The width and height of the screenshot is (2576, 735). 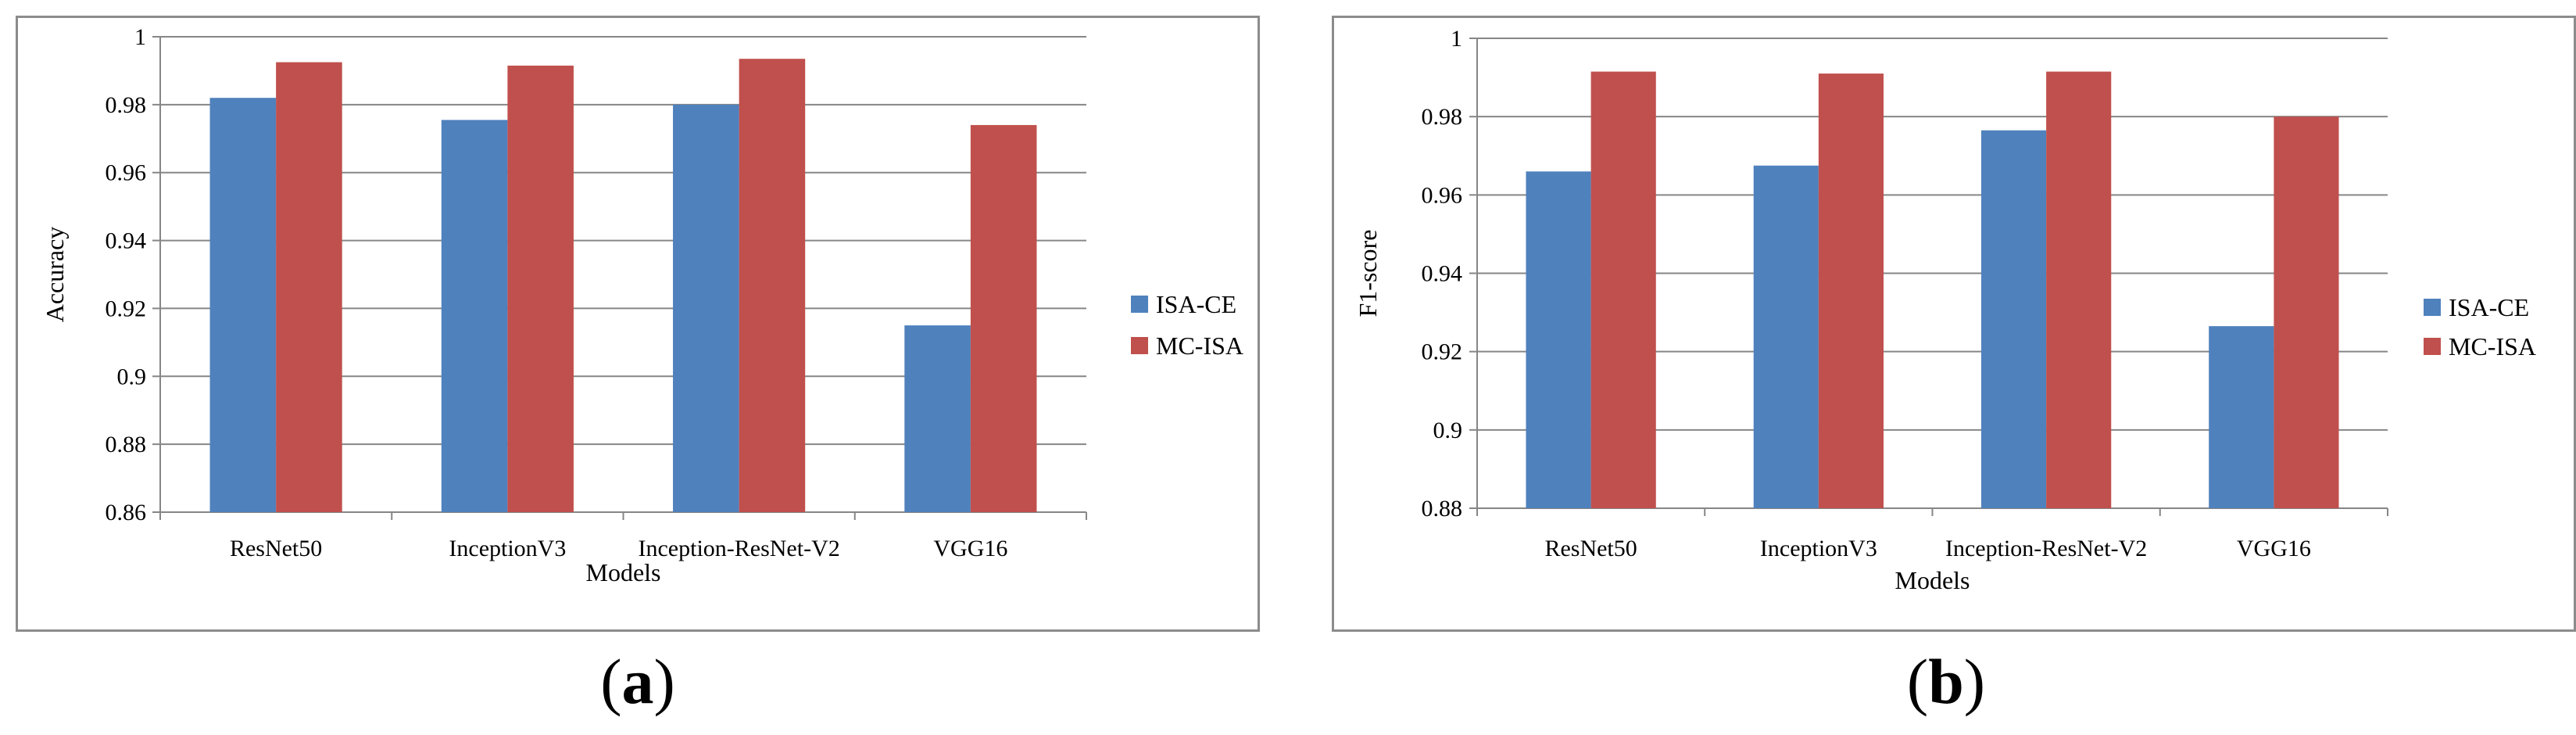 What do you see at coordinates (611, 682) in the screenshot?
I see `caption-a-open: (` at bounding box center [611, 682].